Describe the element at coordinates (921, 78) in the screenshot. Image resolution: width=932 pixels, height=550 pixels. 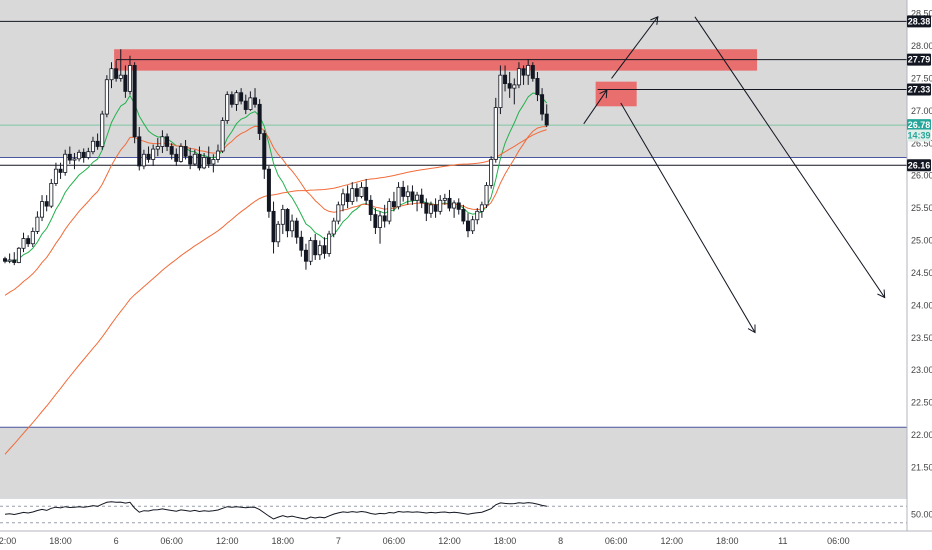
I see `y-tick-label: 27.50` at that location.